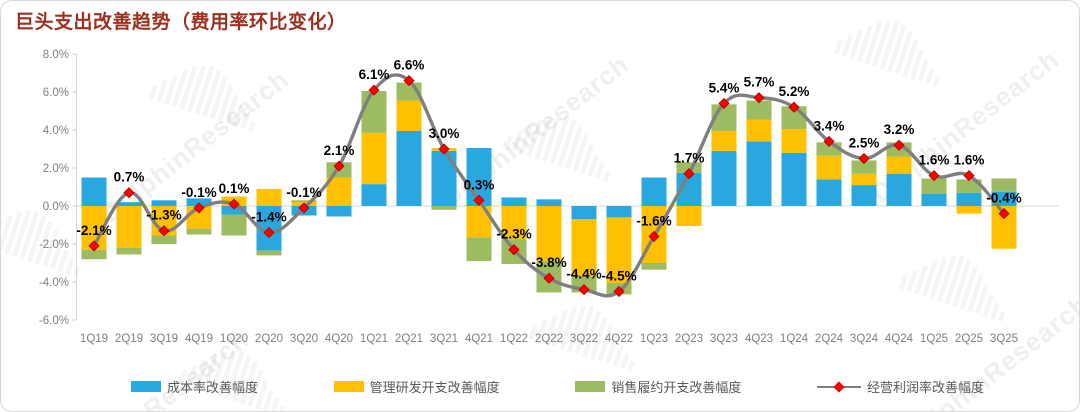 This screenshot has width=1080, height=412. Describe the element at coordinates (409, 65) in the screenshot. I see `data-label: 6.6%` at that location.